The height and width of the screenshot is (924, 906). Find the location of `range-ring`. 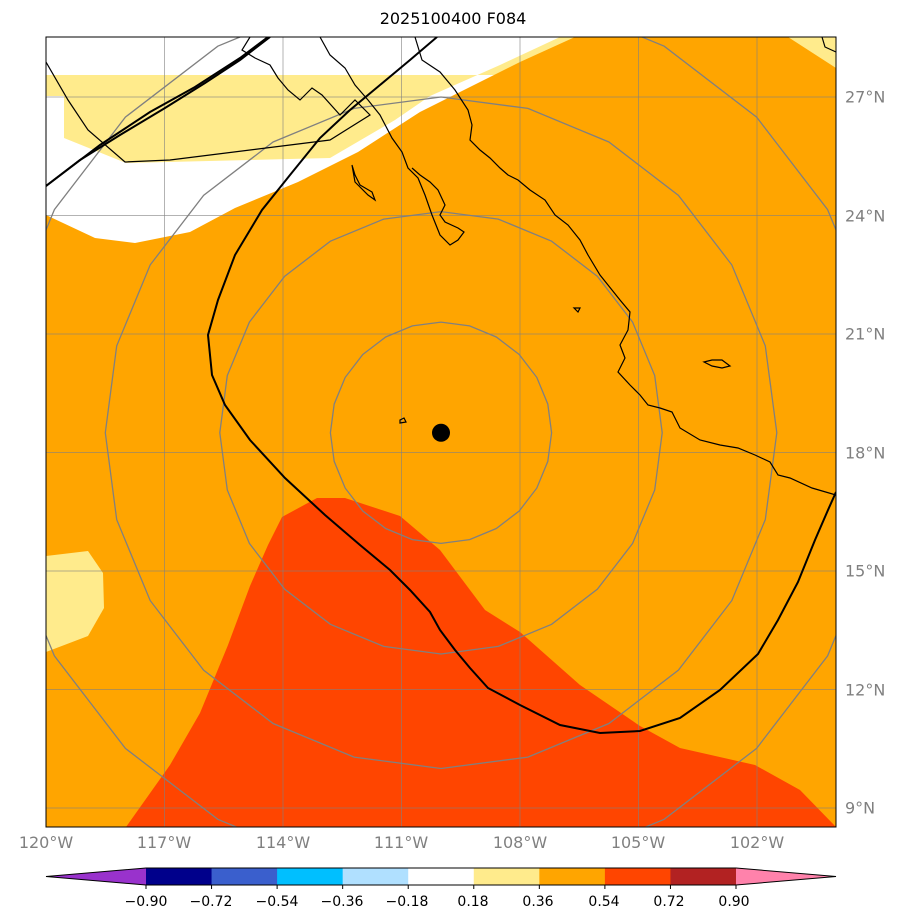

range-ring is located at coordinates (441, 433).